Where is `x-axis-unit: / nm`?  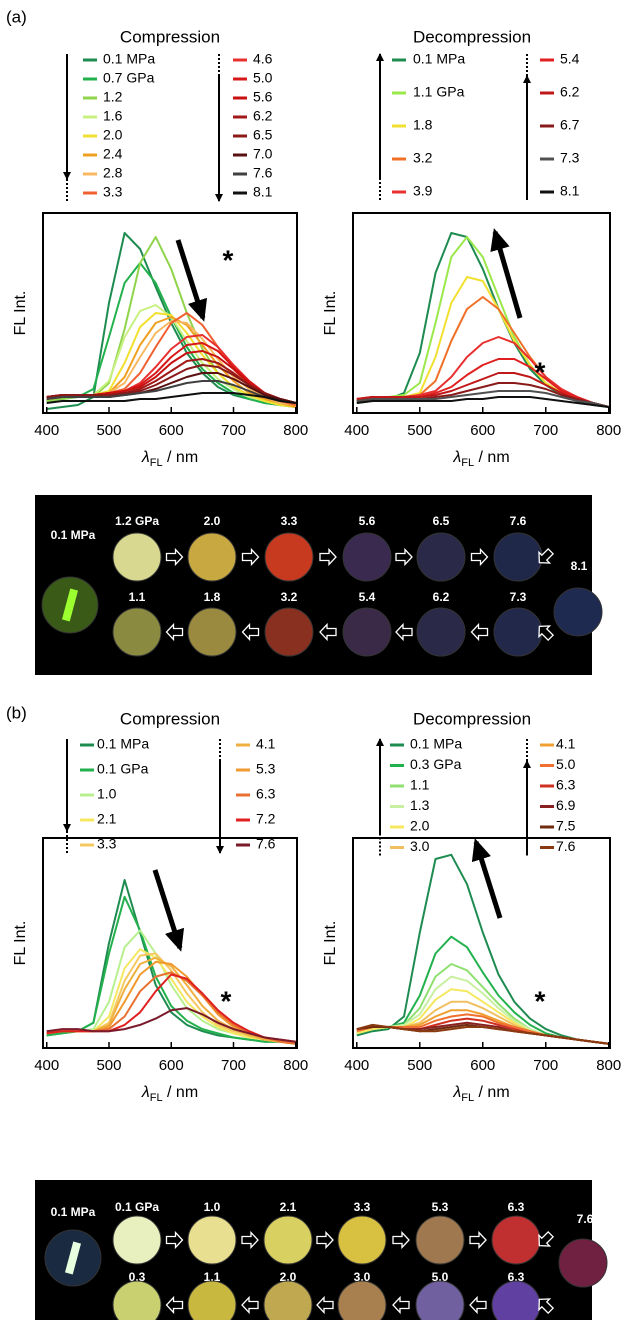
x-axis-unit: / nm is located at coordinates (181, 457).